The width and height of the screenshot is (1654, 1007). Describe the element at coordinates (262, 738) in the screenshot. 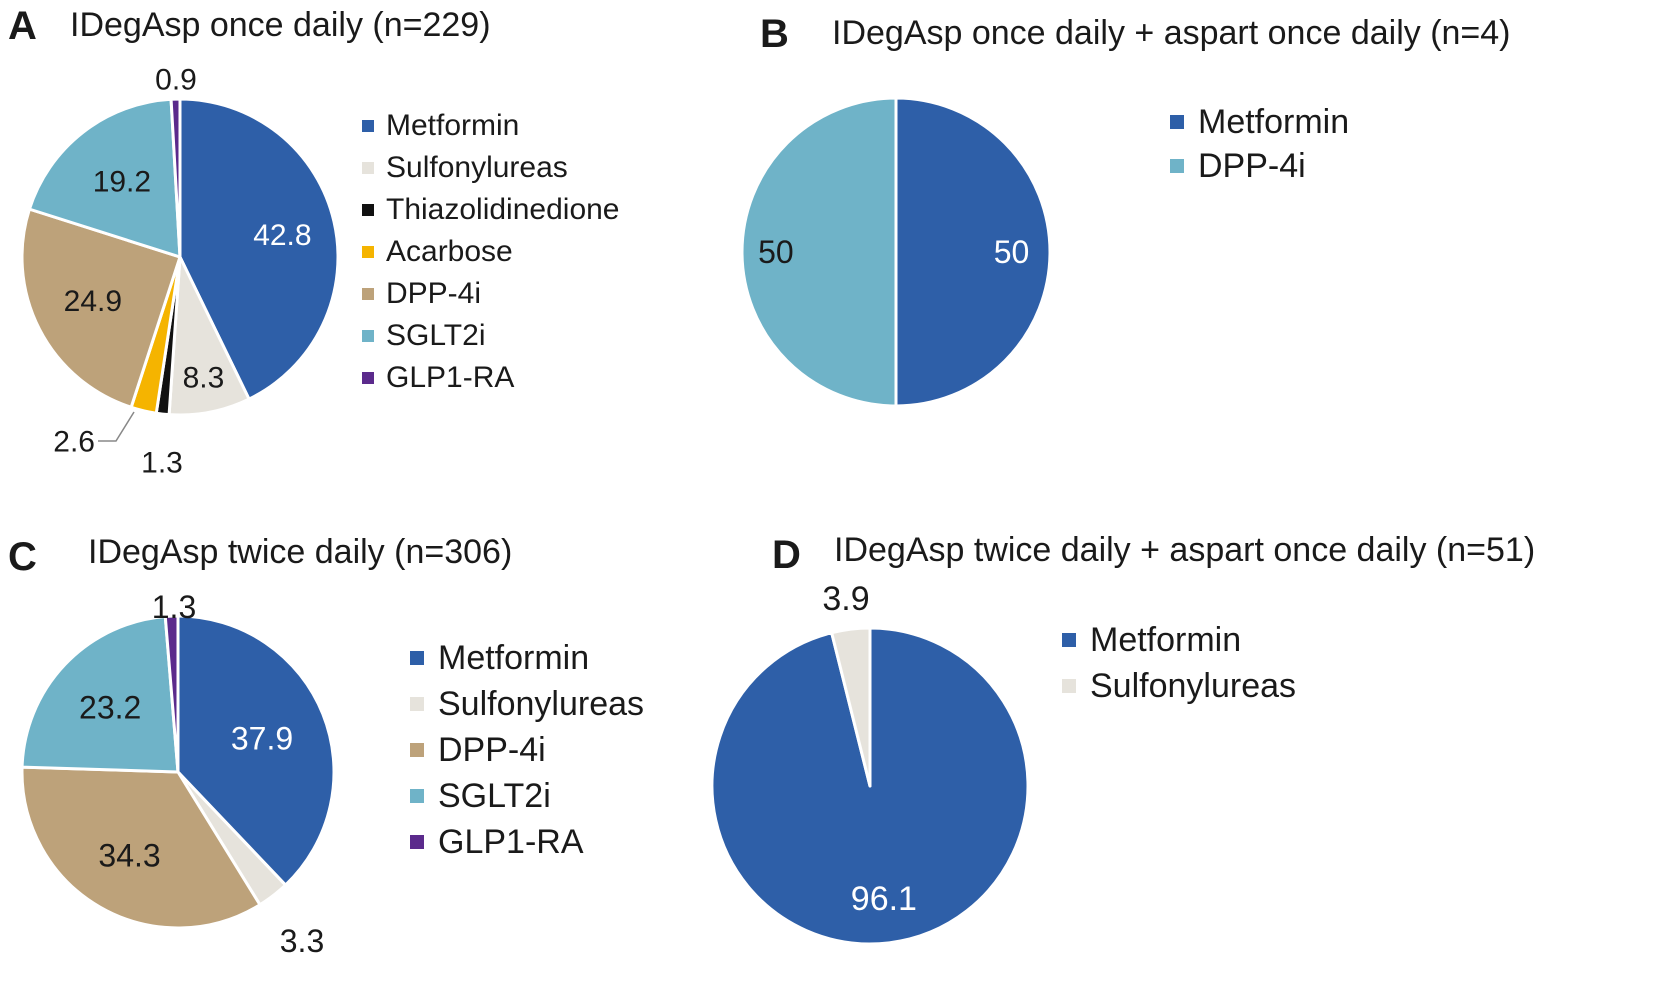

I see `data-label: 37.9` at that location.